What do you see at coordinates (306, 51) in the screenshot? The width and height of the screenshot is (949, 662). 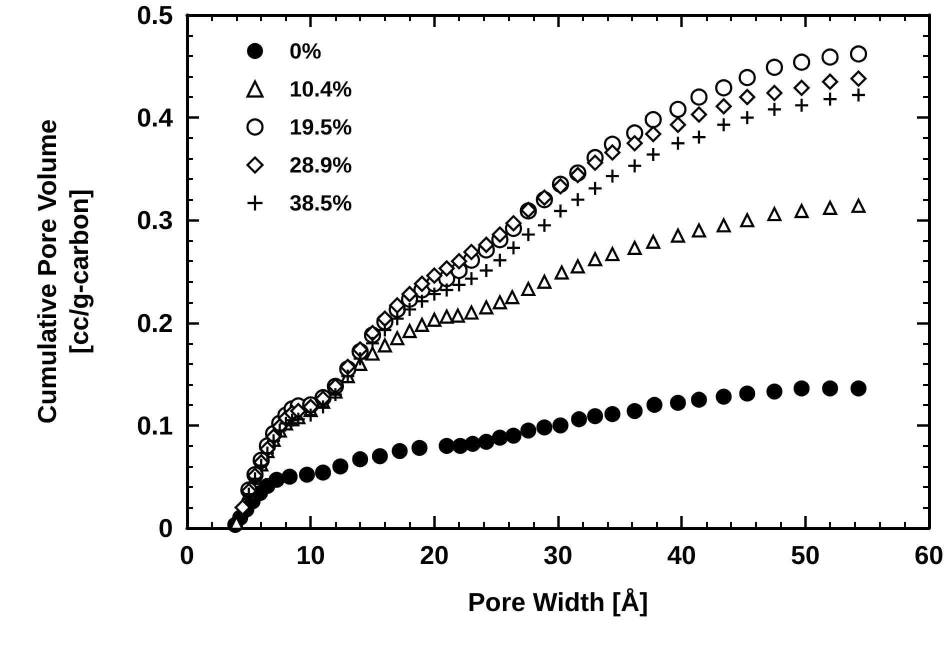 I see `legend-label: 0%` at bounding box center [306, 51].